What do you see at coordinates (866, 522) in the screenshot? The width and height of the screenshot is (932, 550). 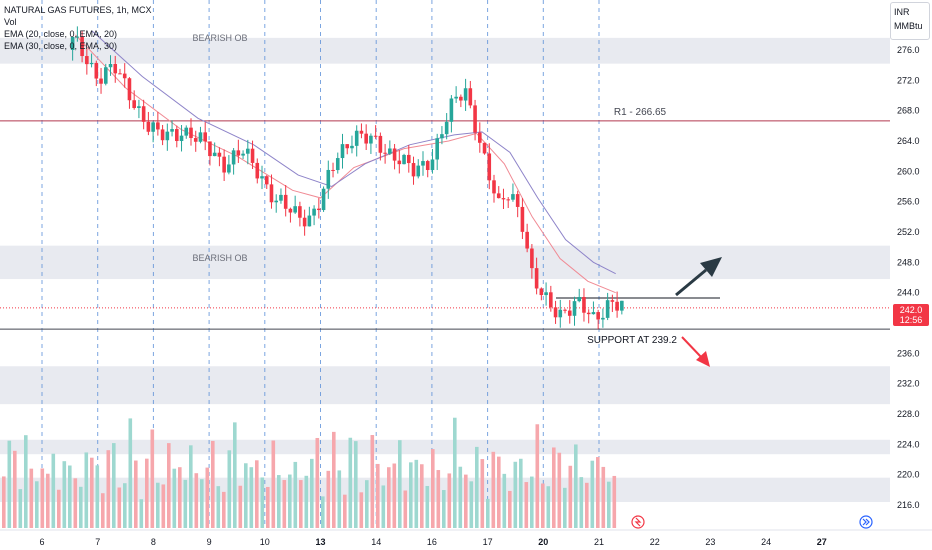 I see `scroll-to-realtime-icon` at bounding box center [866, 522].